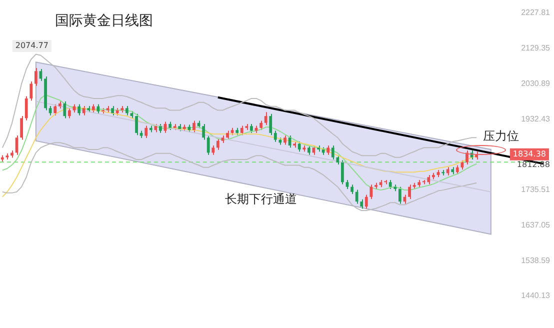 The width and height of the screenshot is (554, 328). I want to click on annotation: 2074.77, so click(31, 45).